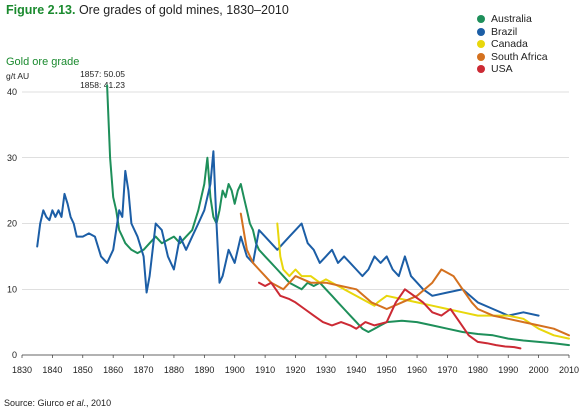  I want to click on legend-label-canada: Canada, so click(509, 44).